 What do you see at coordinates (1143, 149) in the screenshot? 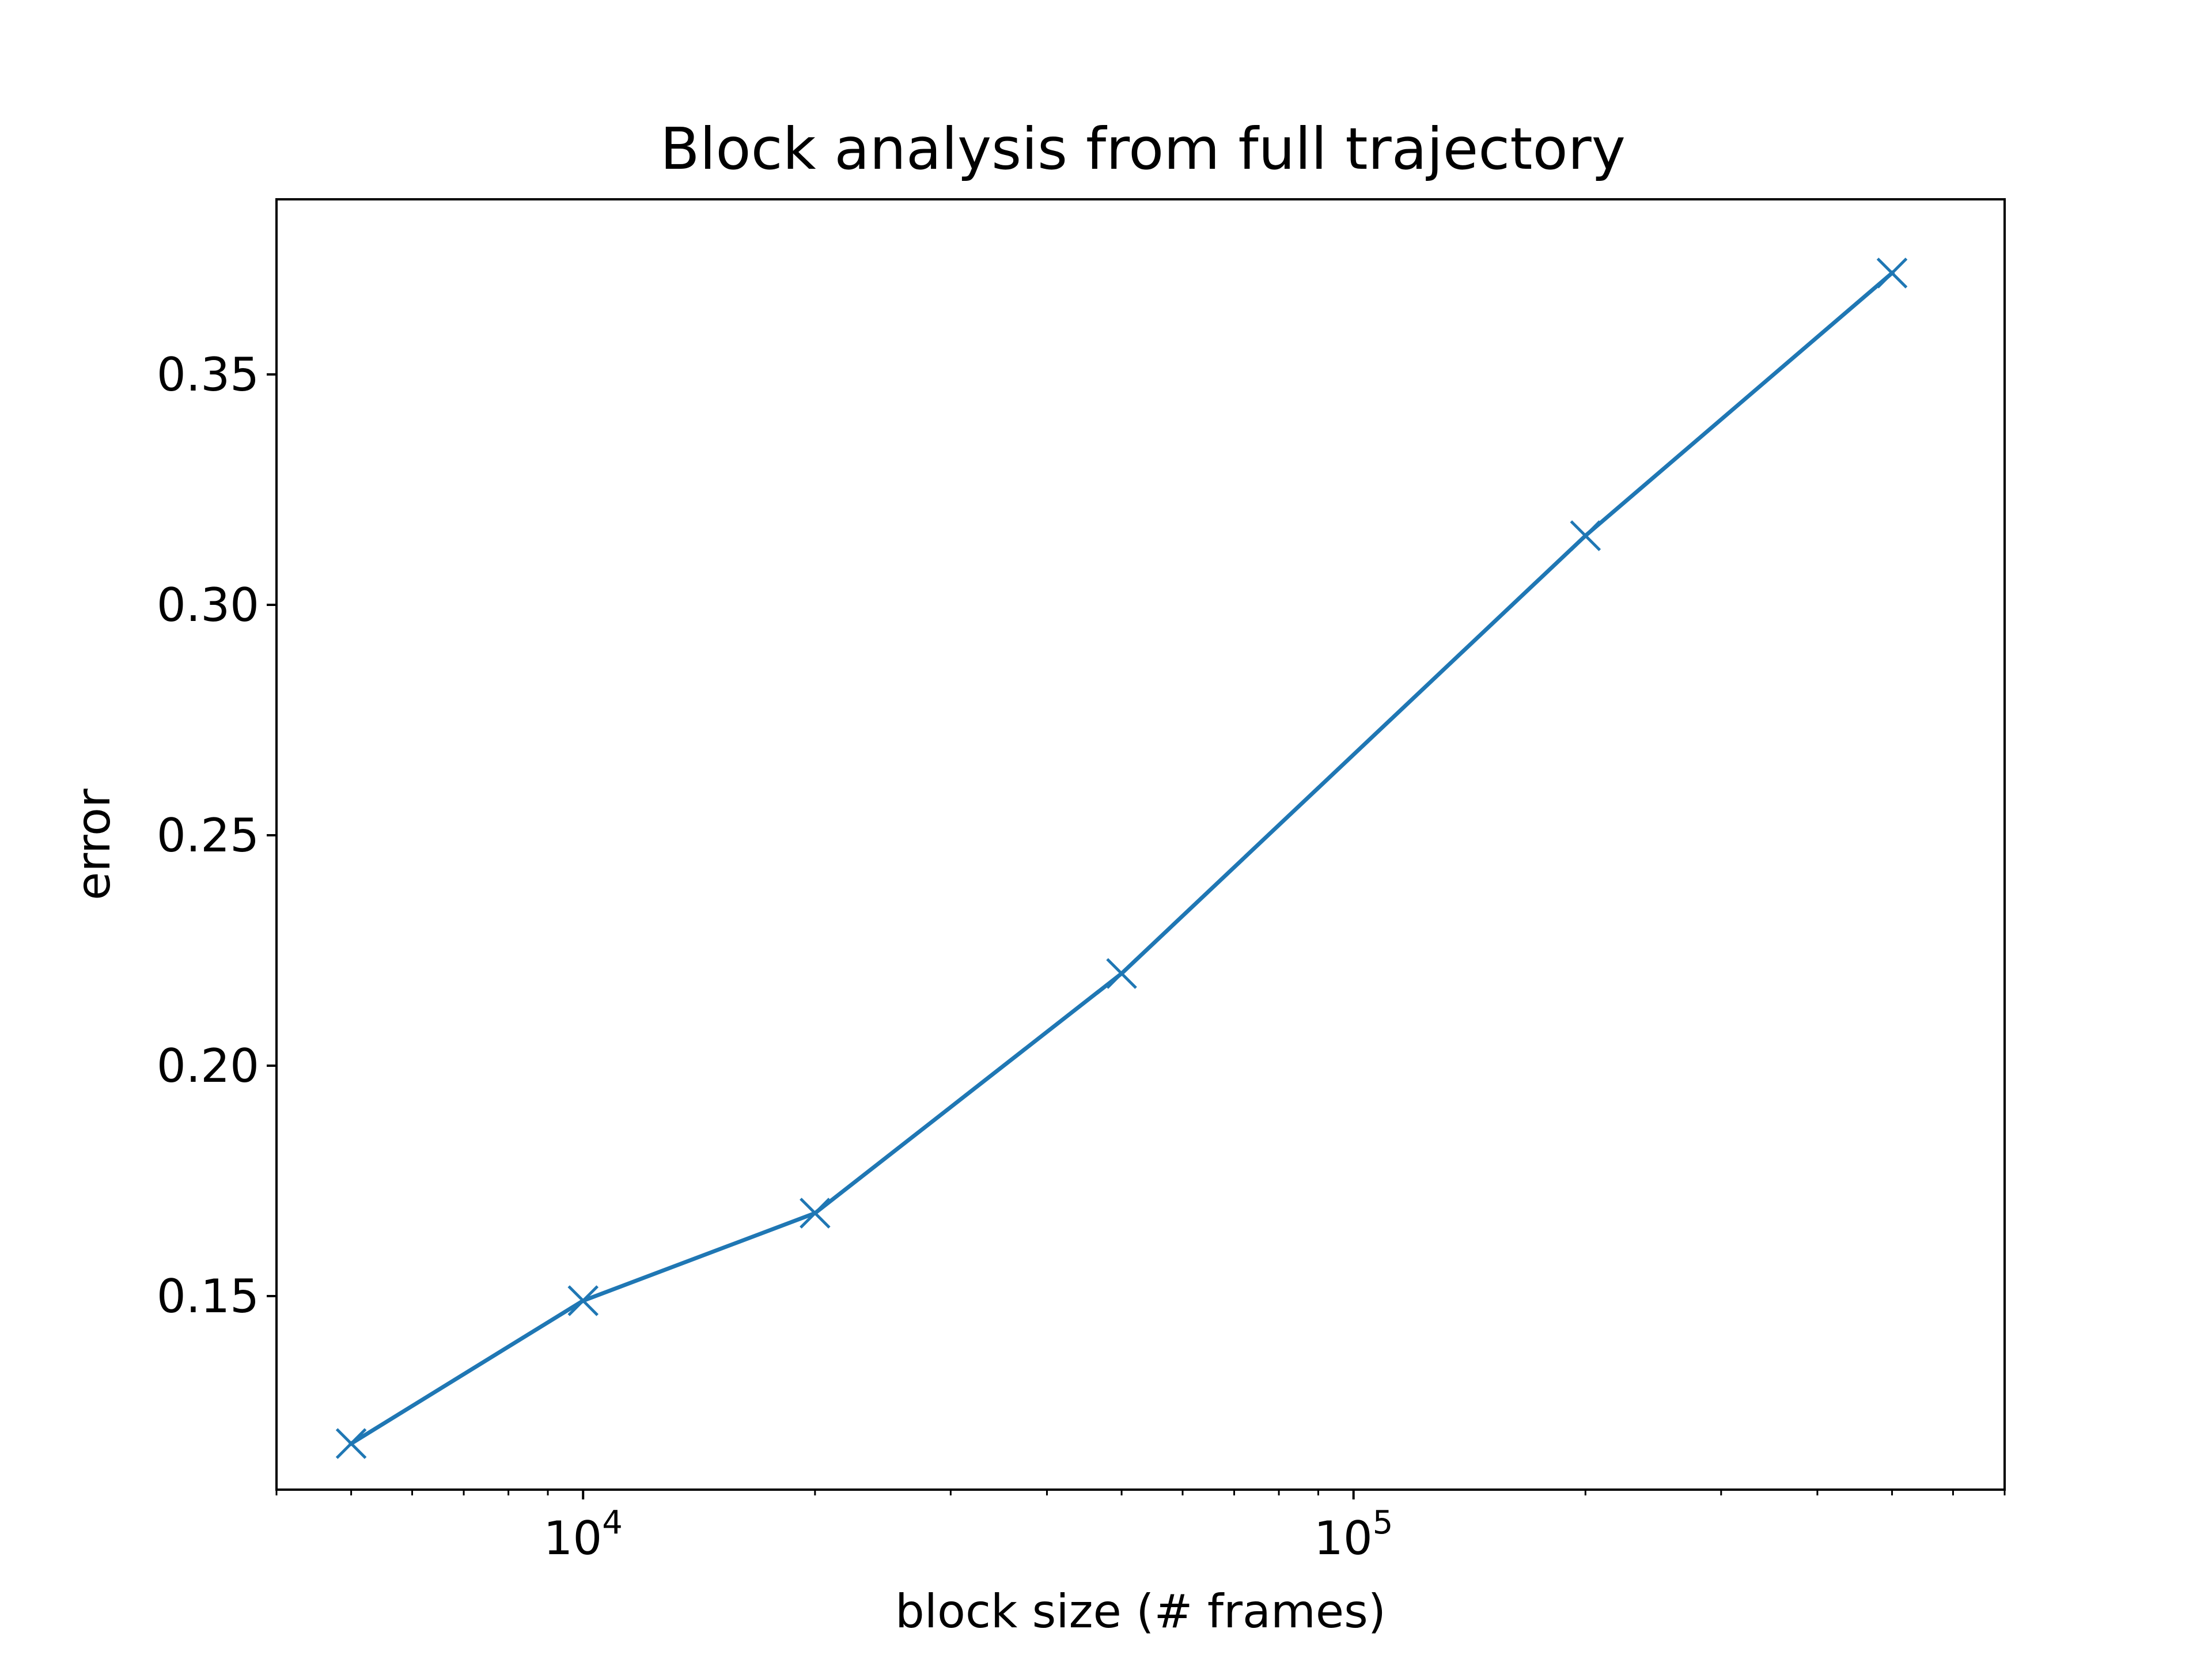
I see `chart-title: Block analysis from full trajectory` at bounding box center [1143, 149].